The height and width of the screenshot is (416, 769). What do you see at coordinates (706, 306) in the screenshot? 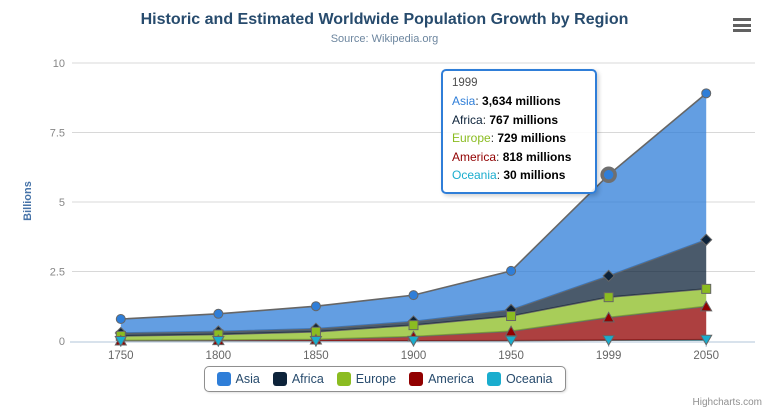
I see `marker-america-2050` at bounding box center [706, 306].